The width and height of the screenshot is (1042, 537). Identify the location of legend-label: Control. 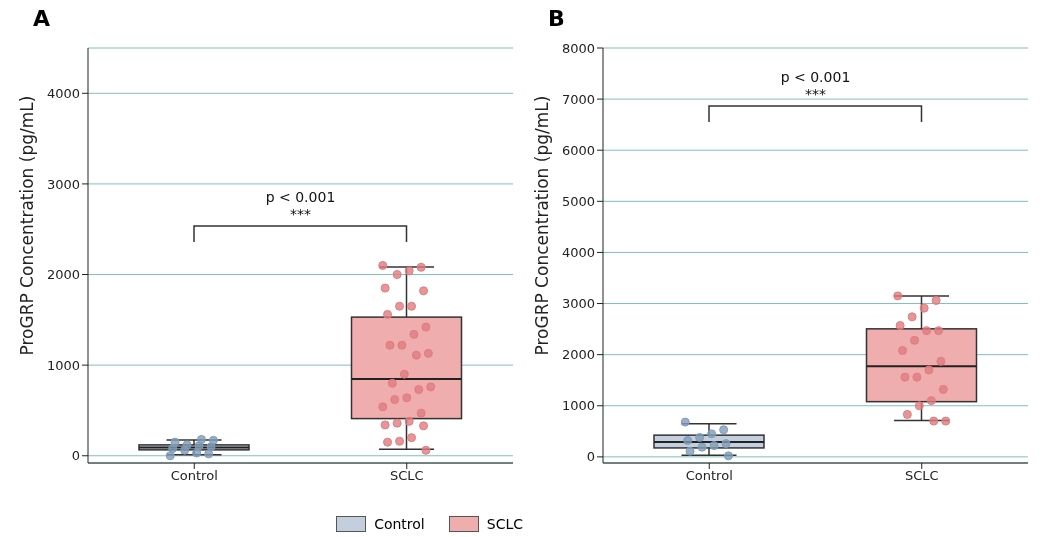
(399, 524).